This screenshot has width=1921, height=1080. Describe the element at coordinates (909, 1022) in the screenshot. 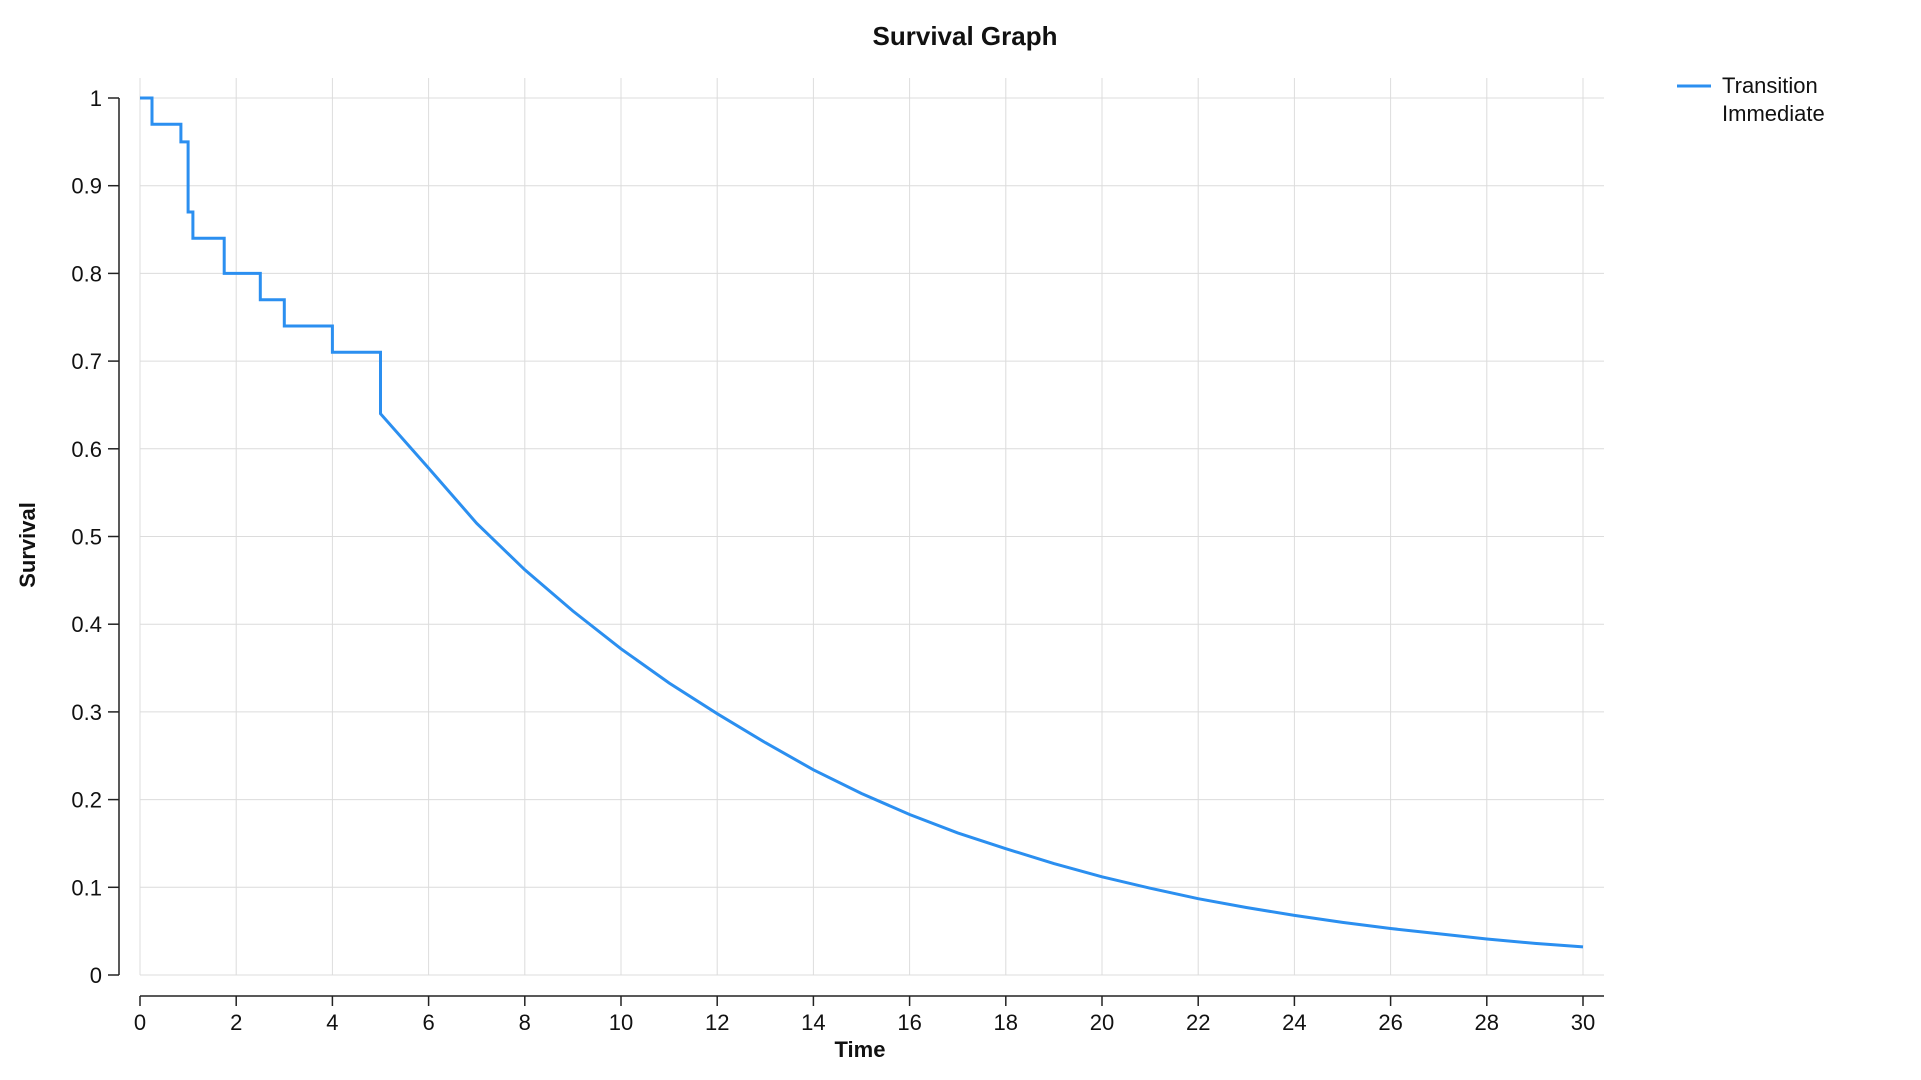

I see `x-tick-label: 16` at that location.